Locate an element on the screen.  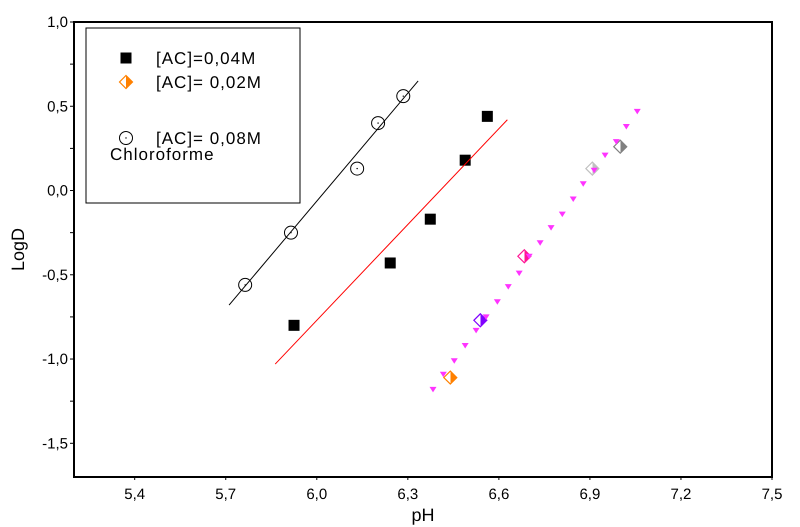
y-tick-label: -0,5 is located at coordinates (55, 275).